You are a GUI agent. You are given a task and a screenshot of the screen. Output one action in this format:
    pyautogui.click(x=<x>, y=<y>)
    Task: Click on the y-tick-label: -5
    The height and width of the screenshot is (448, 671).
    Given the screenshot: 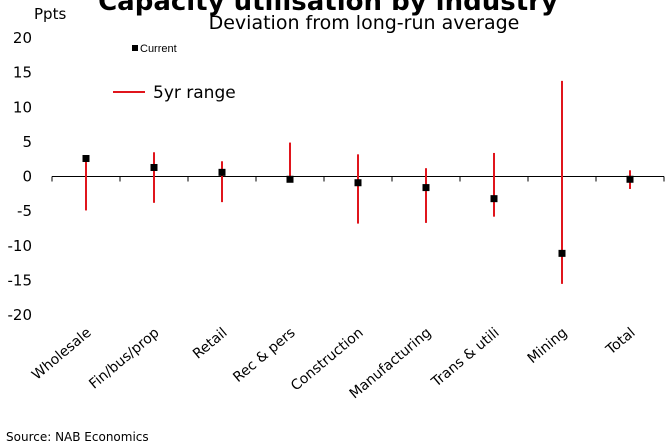 What is the action you would take?
    pyautogui.click(x=24, y=211)
    